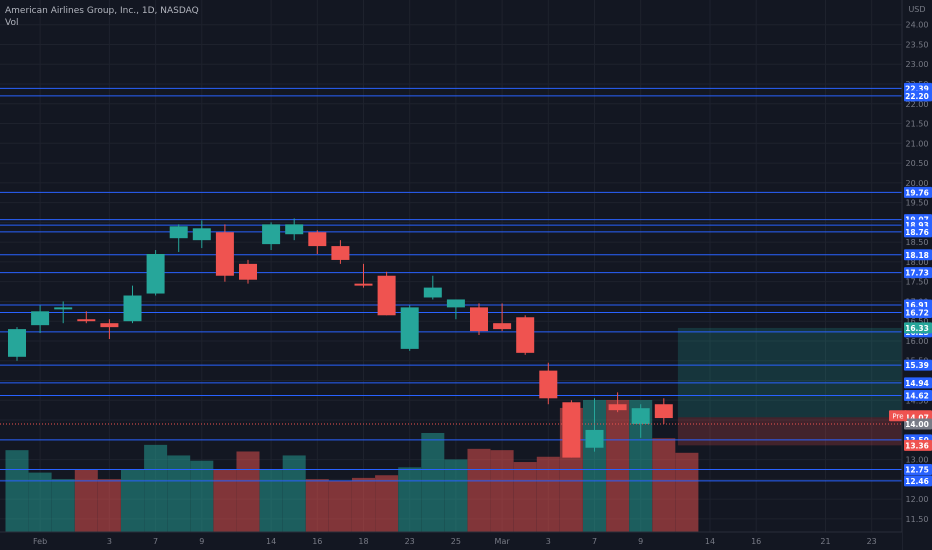  Describe the element at coordinates (917, 460) in the screenshot. I see `y-tick-label: 13.00` at that location.